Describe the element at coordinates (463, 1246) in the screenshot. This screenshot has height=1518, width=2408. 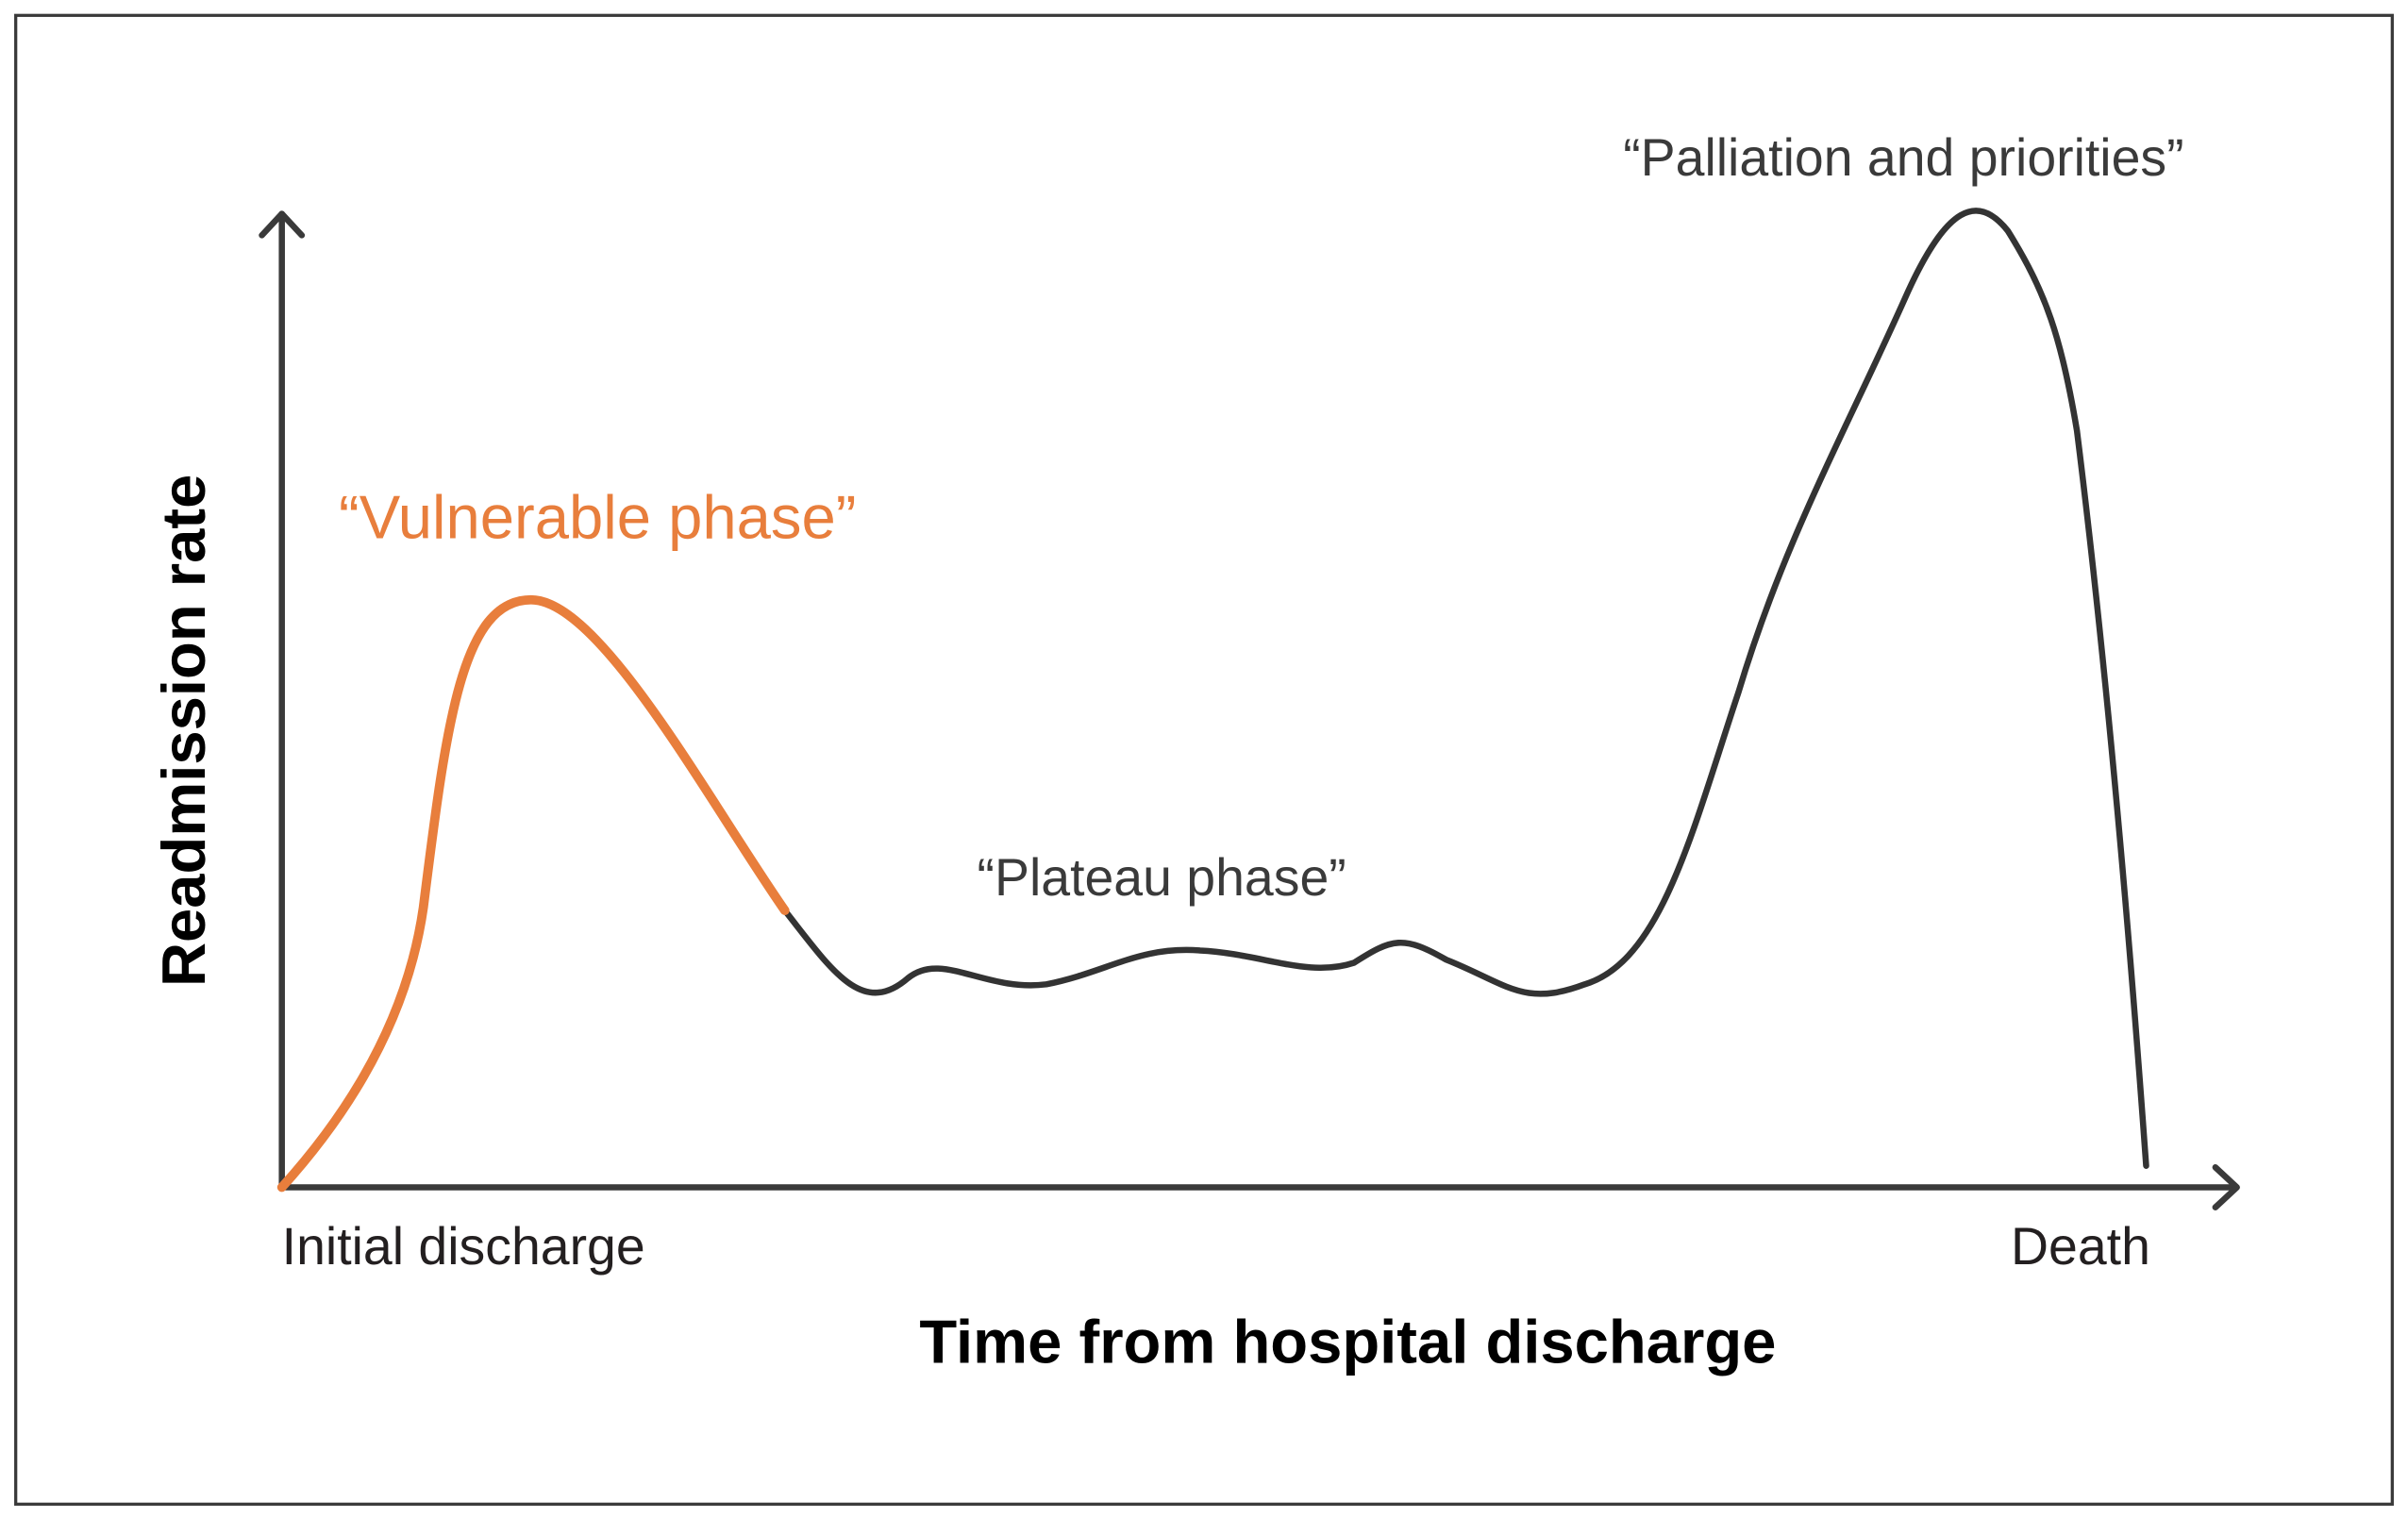
I see `x-start-label: Initial discharge` at that location.